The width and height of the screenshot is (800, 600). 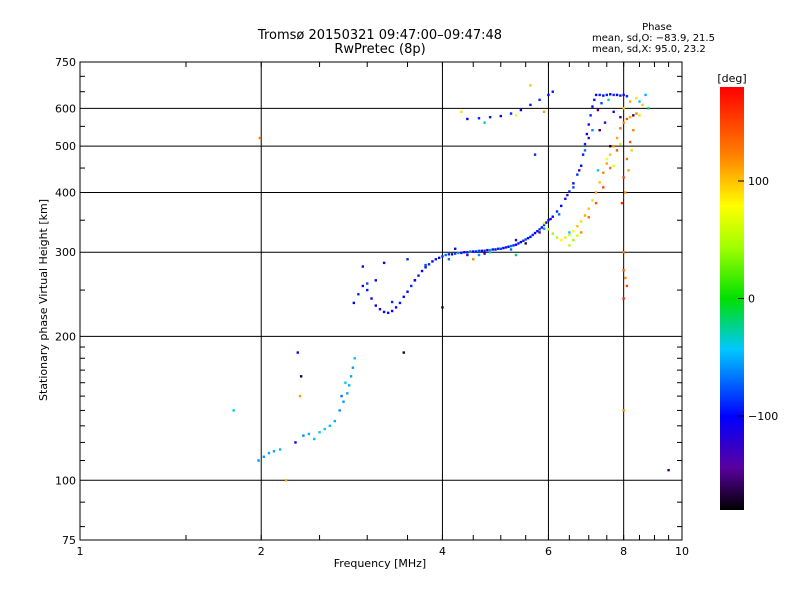 I want to click on y-tick-label: 300, so click(x=65, y=252).